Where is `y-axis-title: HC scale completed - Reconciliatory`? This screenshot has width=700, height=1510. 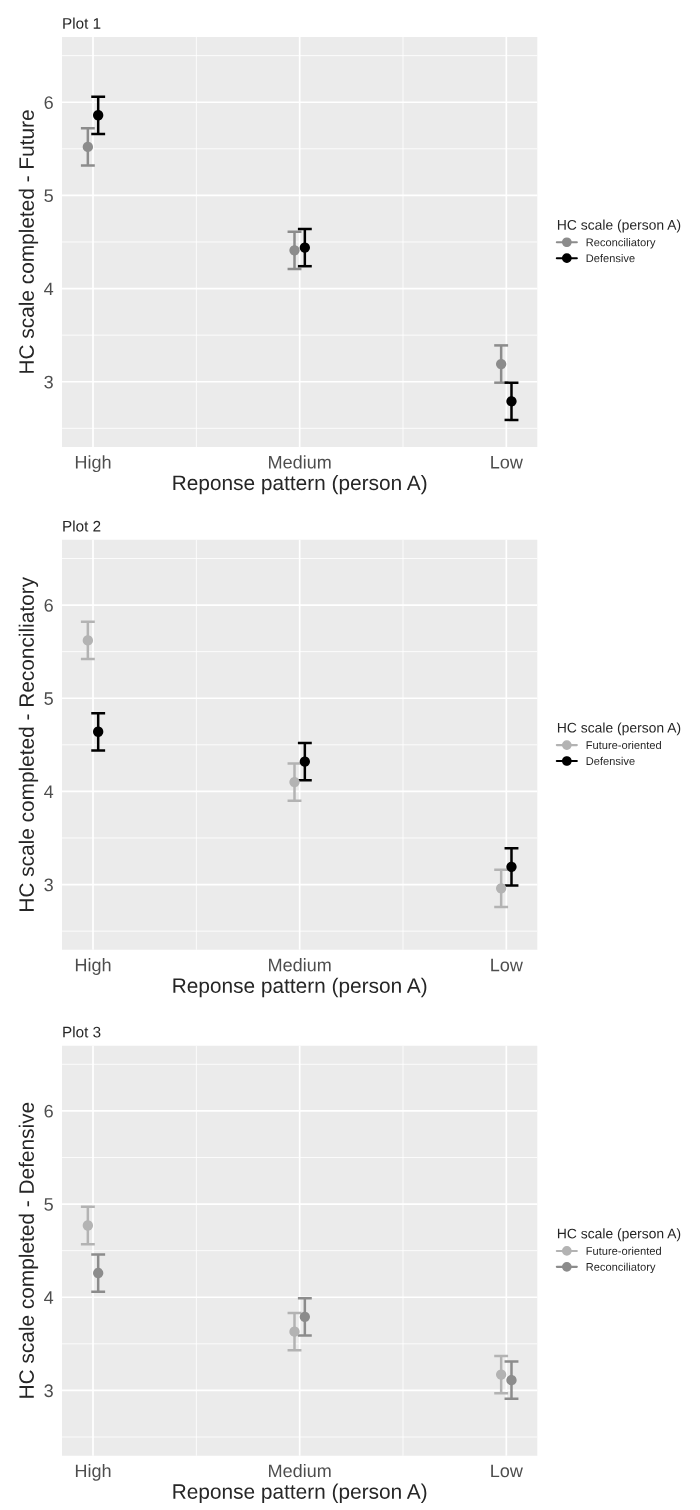 y-axis-title: HC scale completed - Reconciliatory is located at coordinates (28, 743).